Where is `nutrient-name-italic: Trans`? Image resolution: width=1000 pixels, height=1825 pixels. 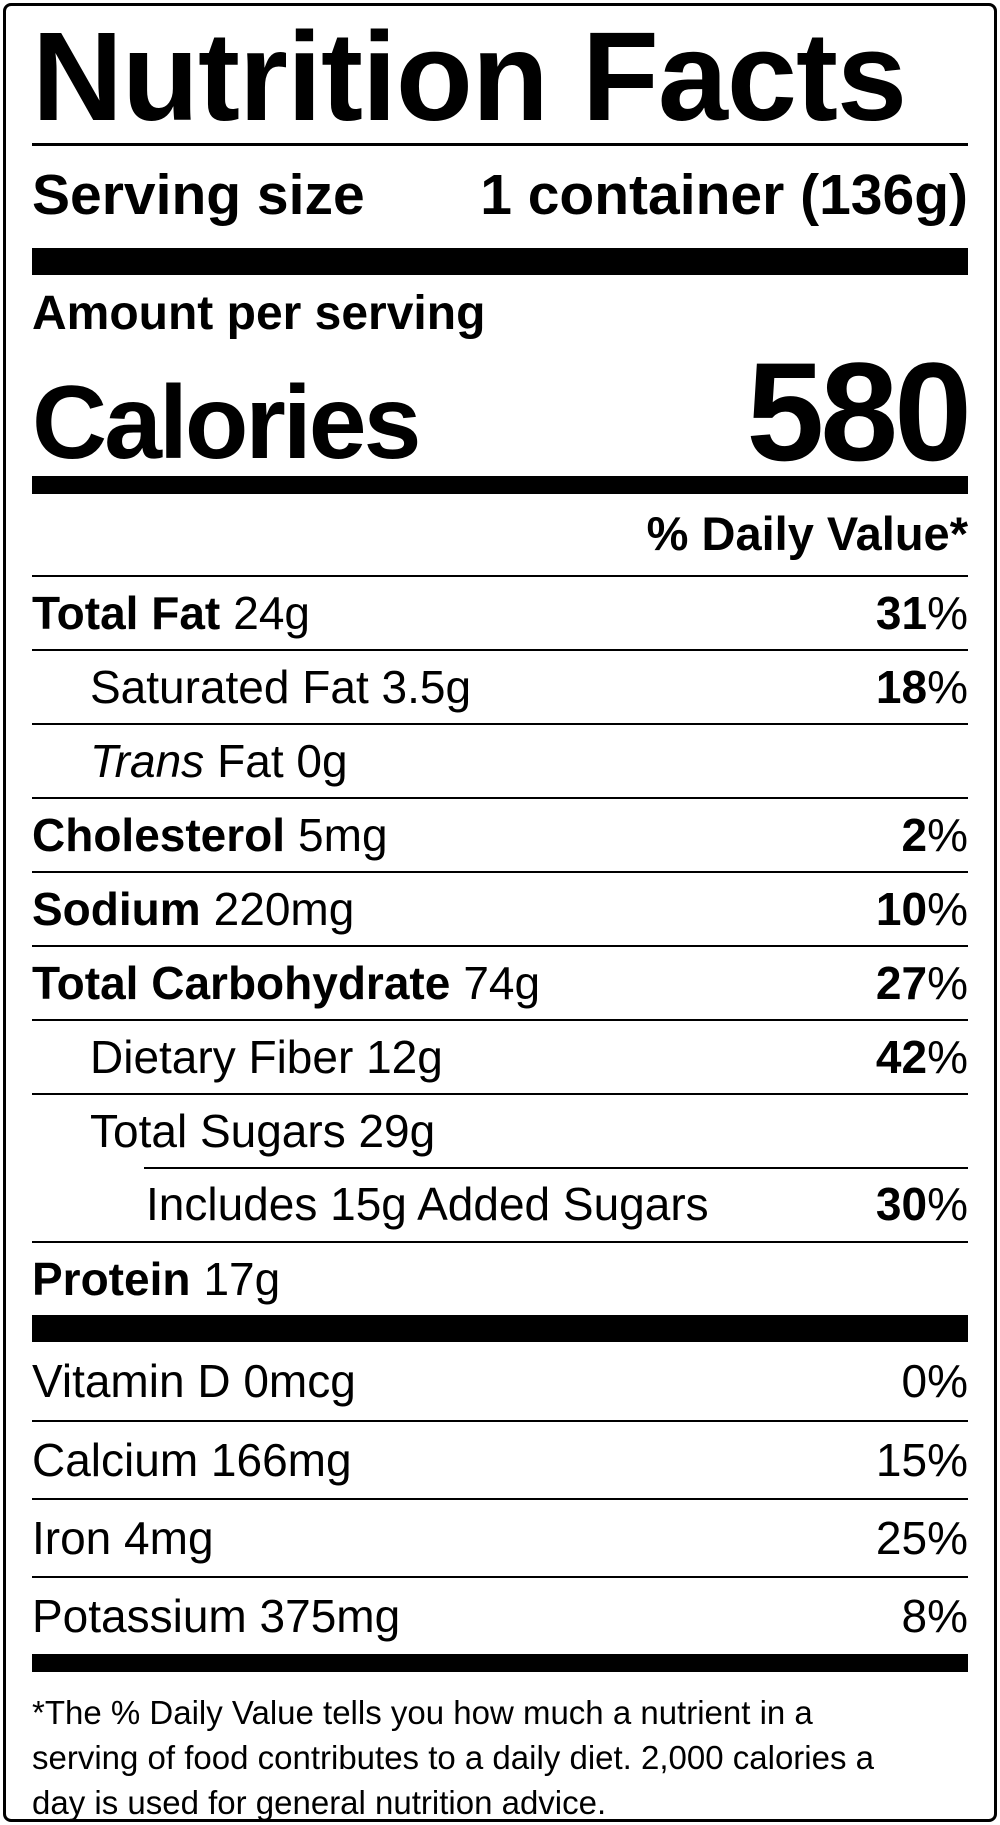 nutrient-name-italic: Trans is located at coordinates (147, 760).